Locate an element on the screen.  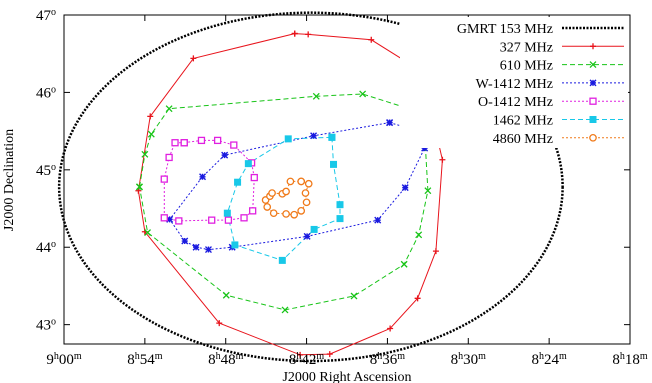
legend-label: O-1412 MHz is located at coordinates (515, 102).